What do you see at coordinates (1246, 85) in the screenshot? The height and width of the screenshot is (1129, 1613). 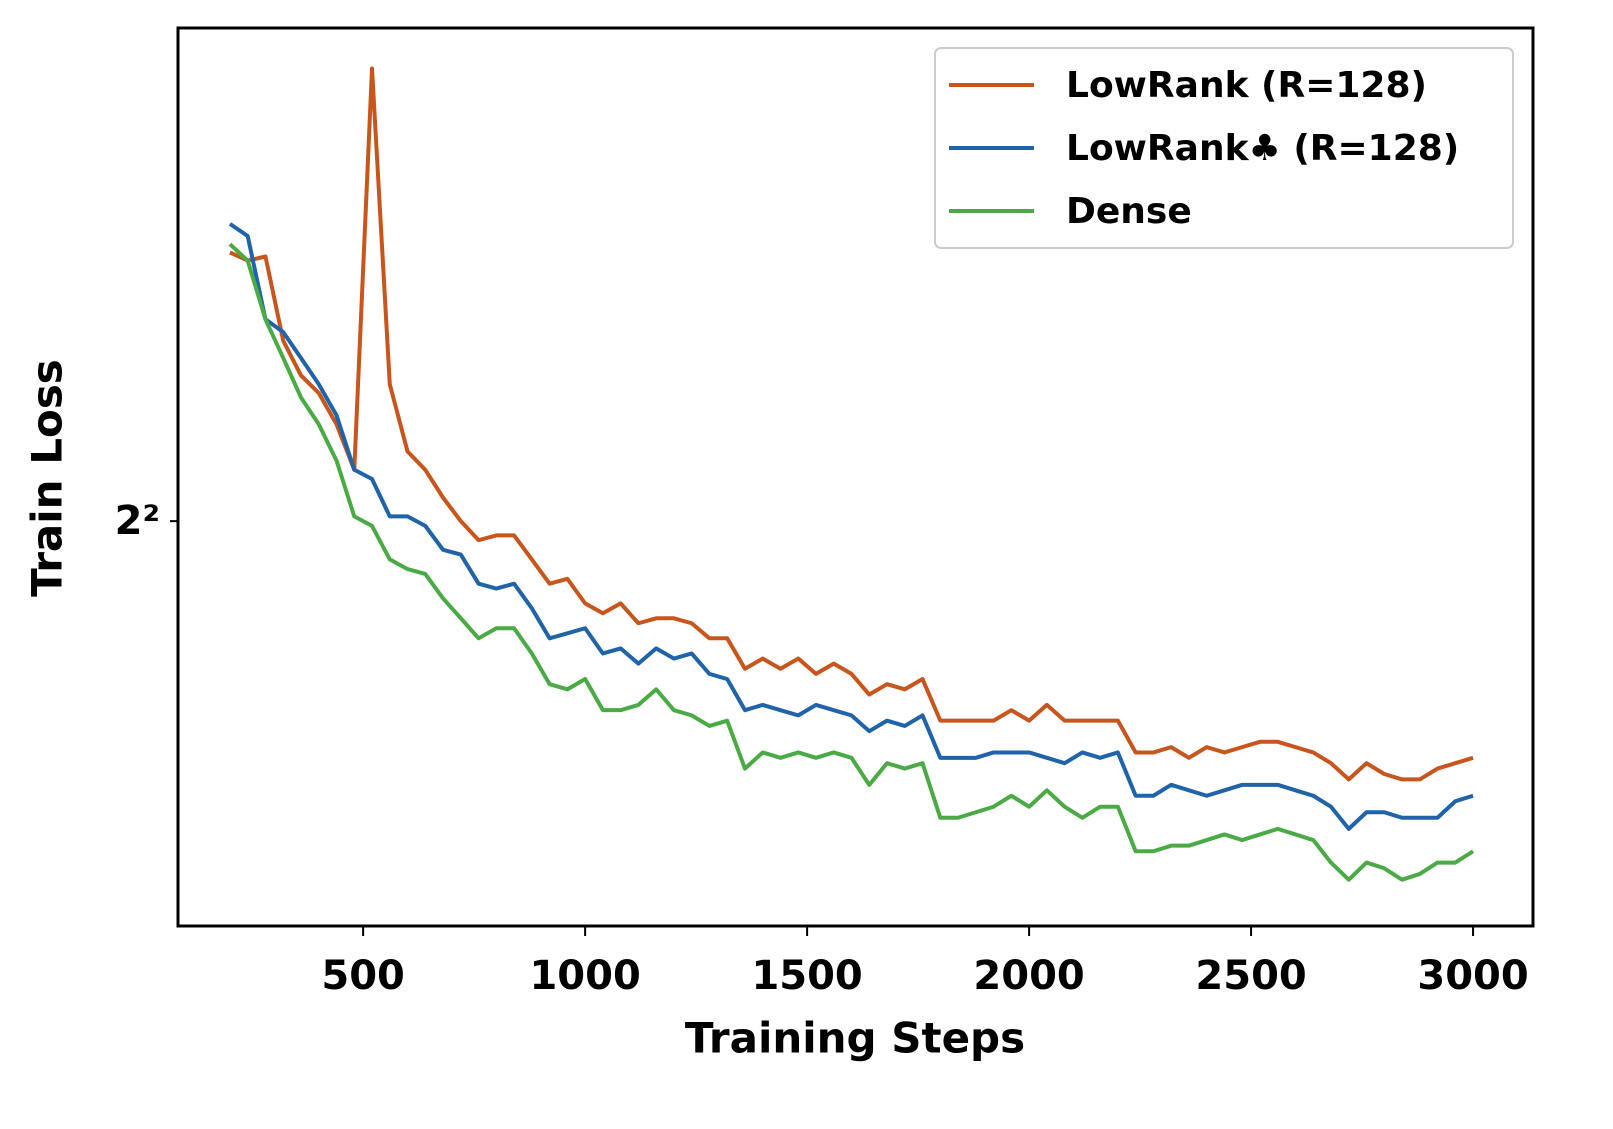 I see `legend-label: LowRank (R=128)` at bounding box center [1246, 85].